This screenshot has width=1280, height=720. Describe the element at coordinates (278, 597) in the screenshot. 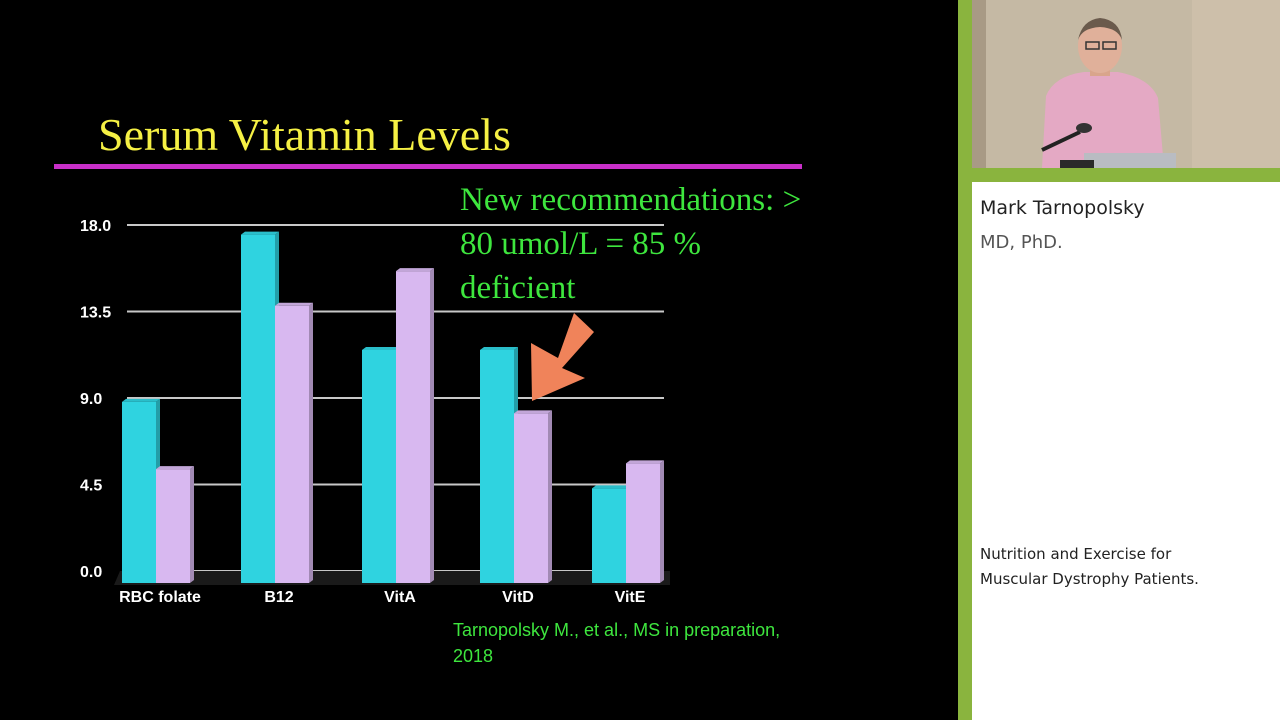

I see `x-tick-label: B12` at that location.